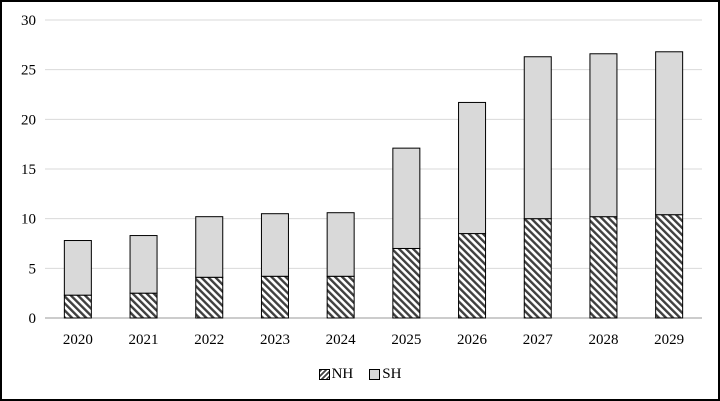 The width and height of the screenshot is (720, 401). I want to click on x-tick-label: 2029, so click(669, 340).